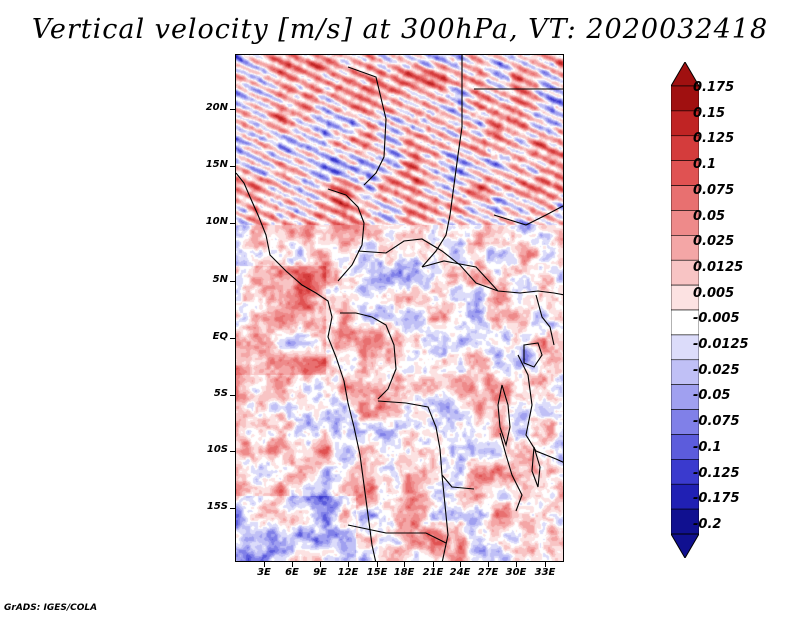  I want to click on lat-label-15n: 15N, so click(216, 164).